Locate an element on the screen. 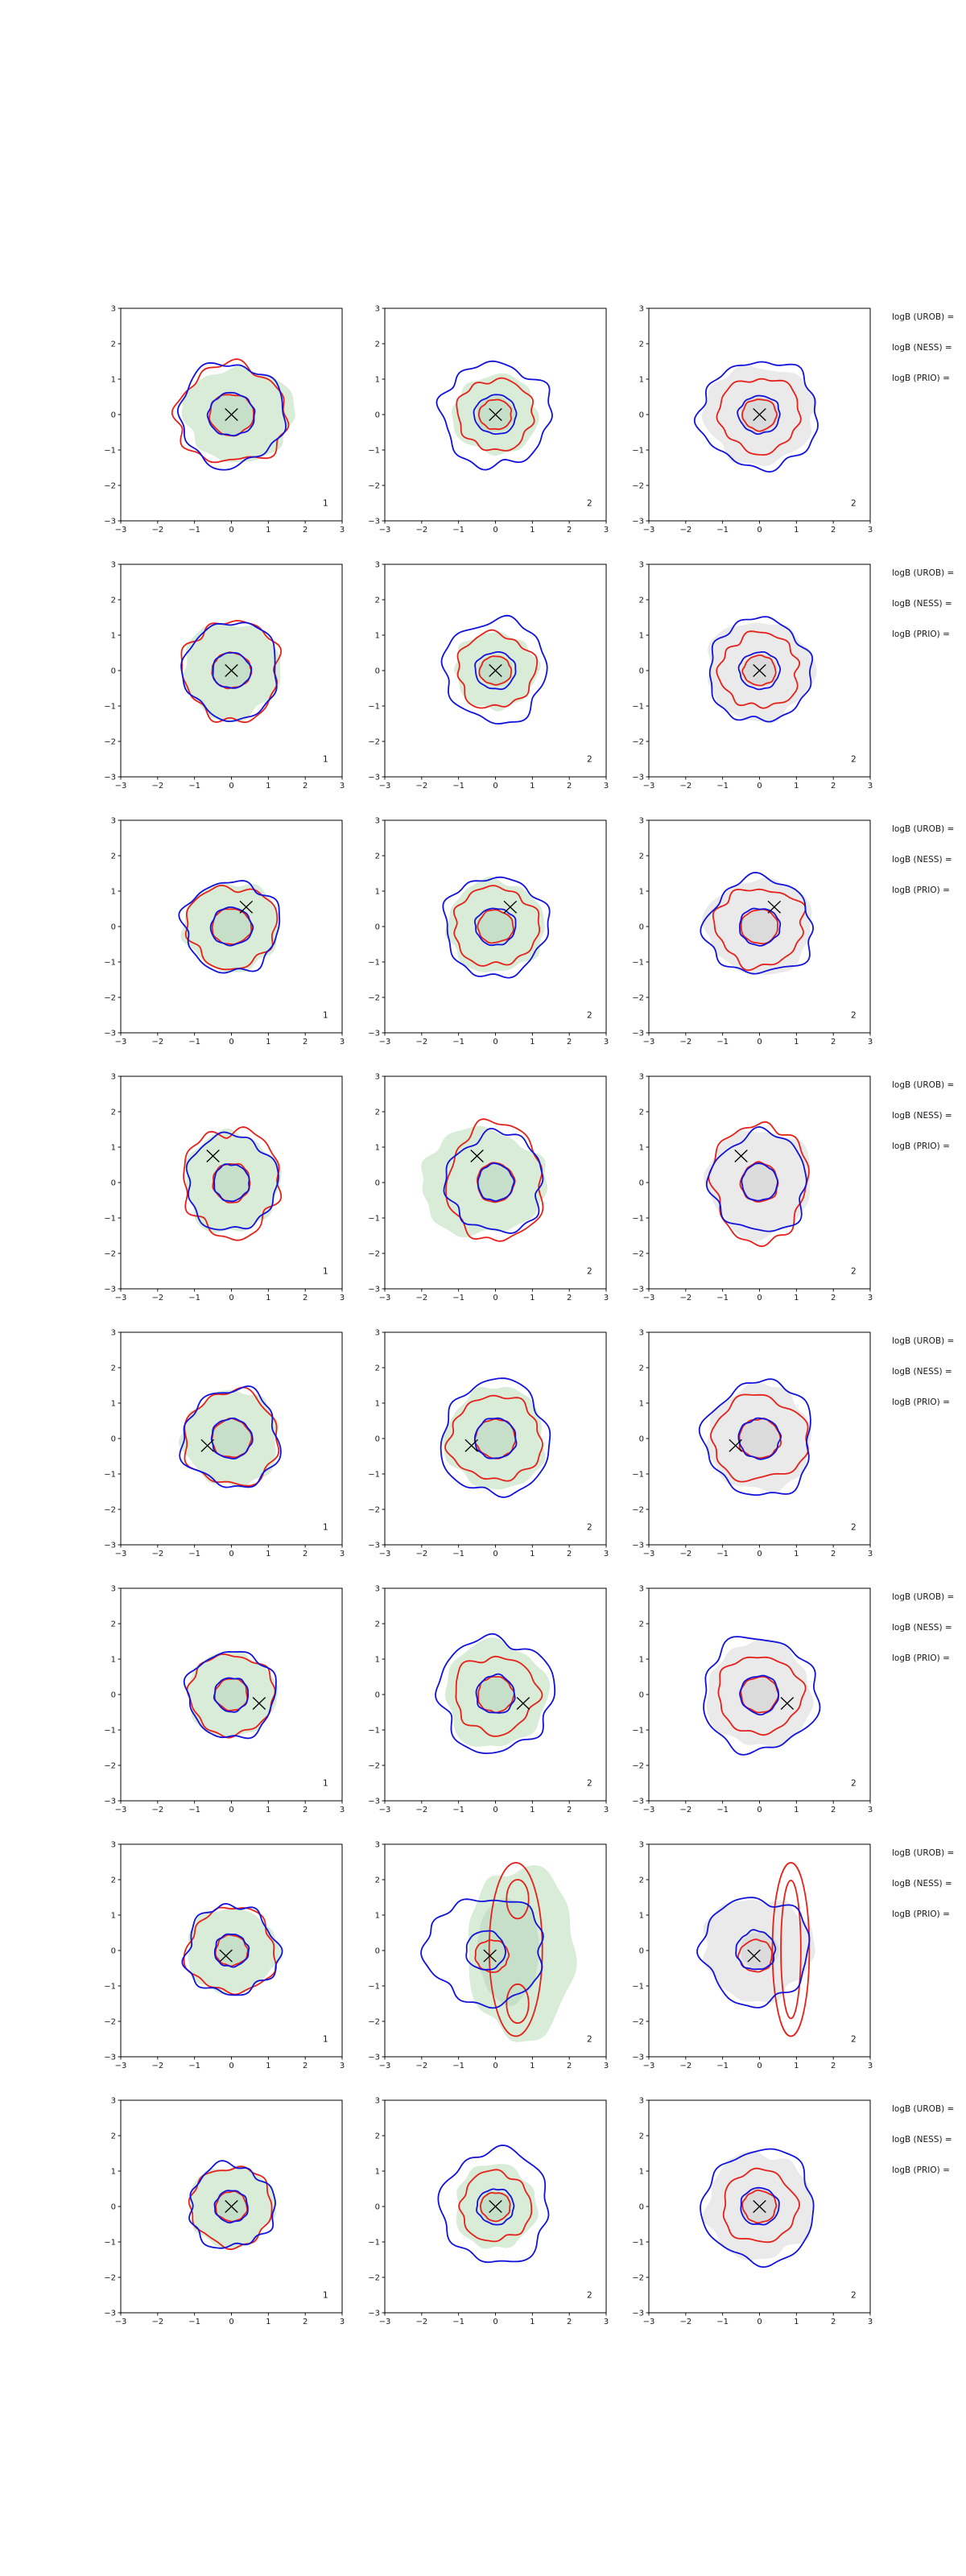 The height and width of the screenshot is (2576, 966). contour-plot-r7c3: 2 −3 −2 −1 0 1 2 3 −3 −2 −1 0 1 2 3 is located at coordinates (752, 1956).